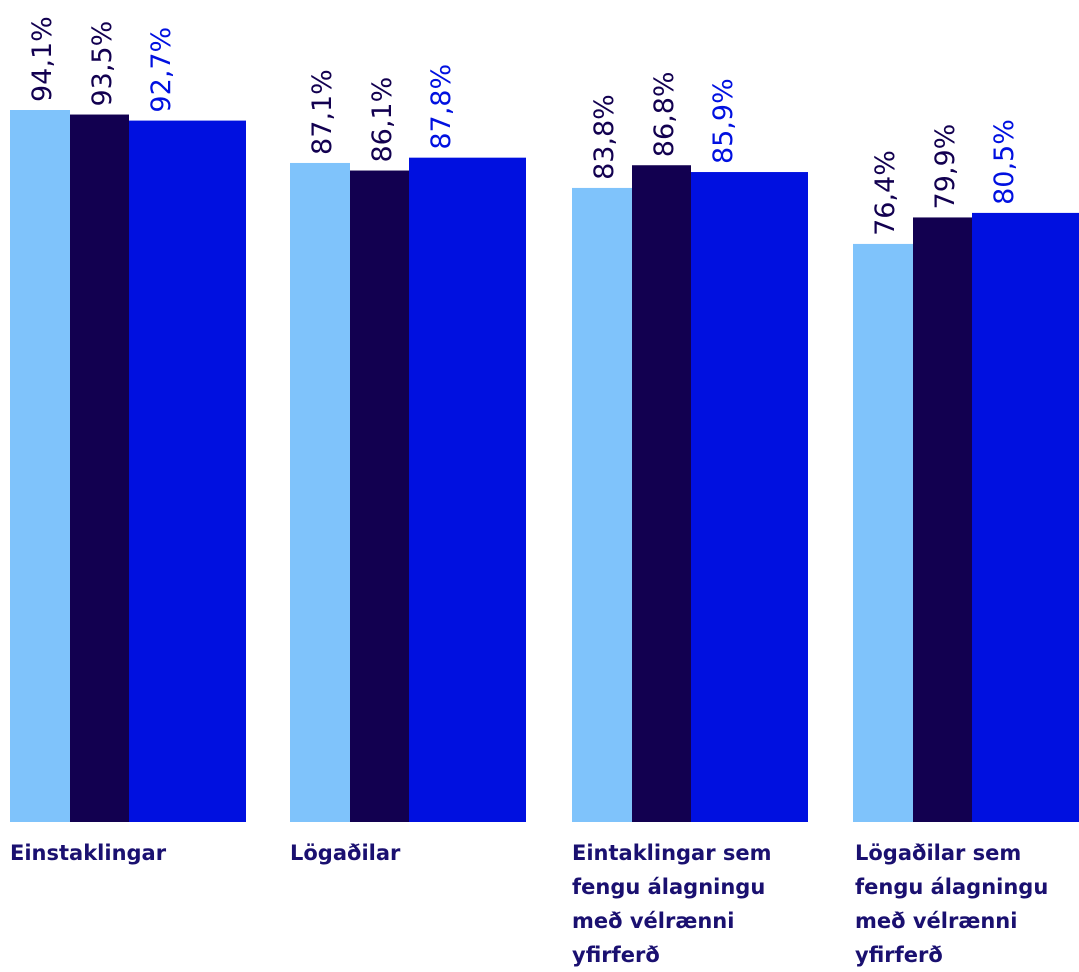 The image size is (1079, 972). I want to click on value-label-einstaklingar-series-3: 92,7%, so click(161, 70).